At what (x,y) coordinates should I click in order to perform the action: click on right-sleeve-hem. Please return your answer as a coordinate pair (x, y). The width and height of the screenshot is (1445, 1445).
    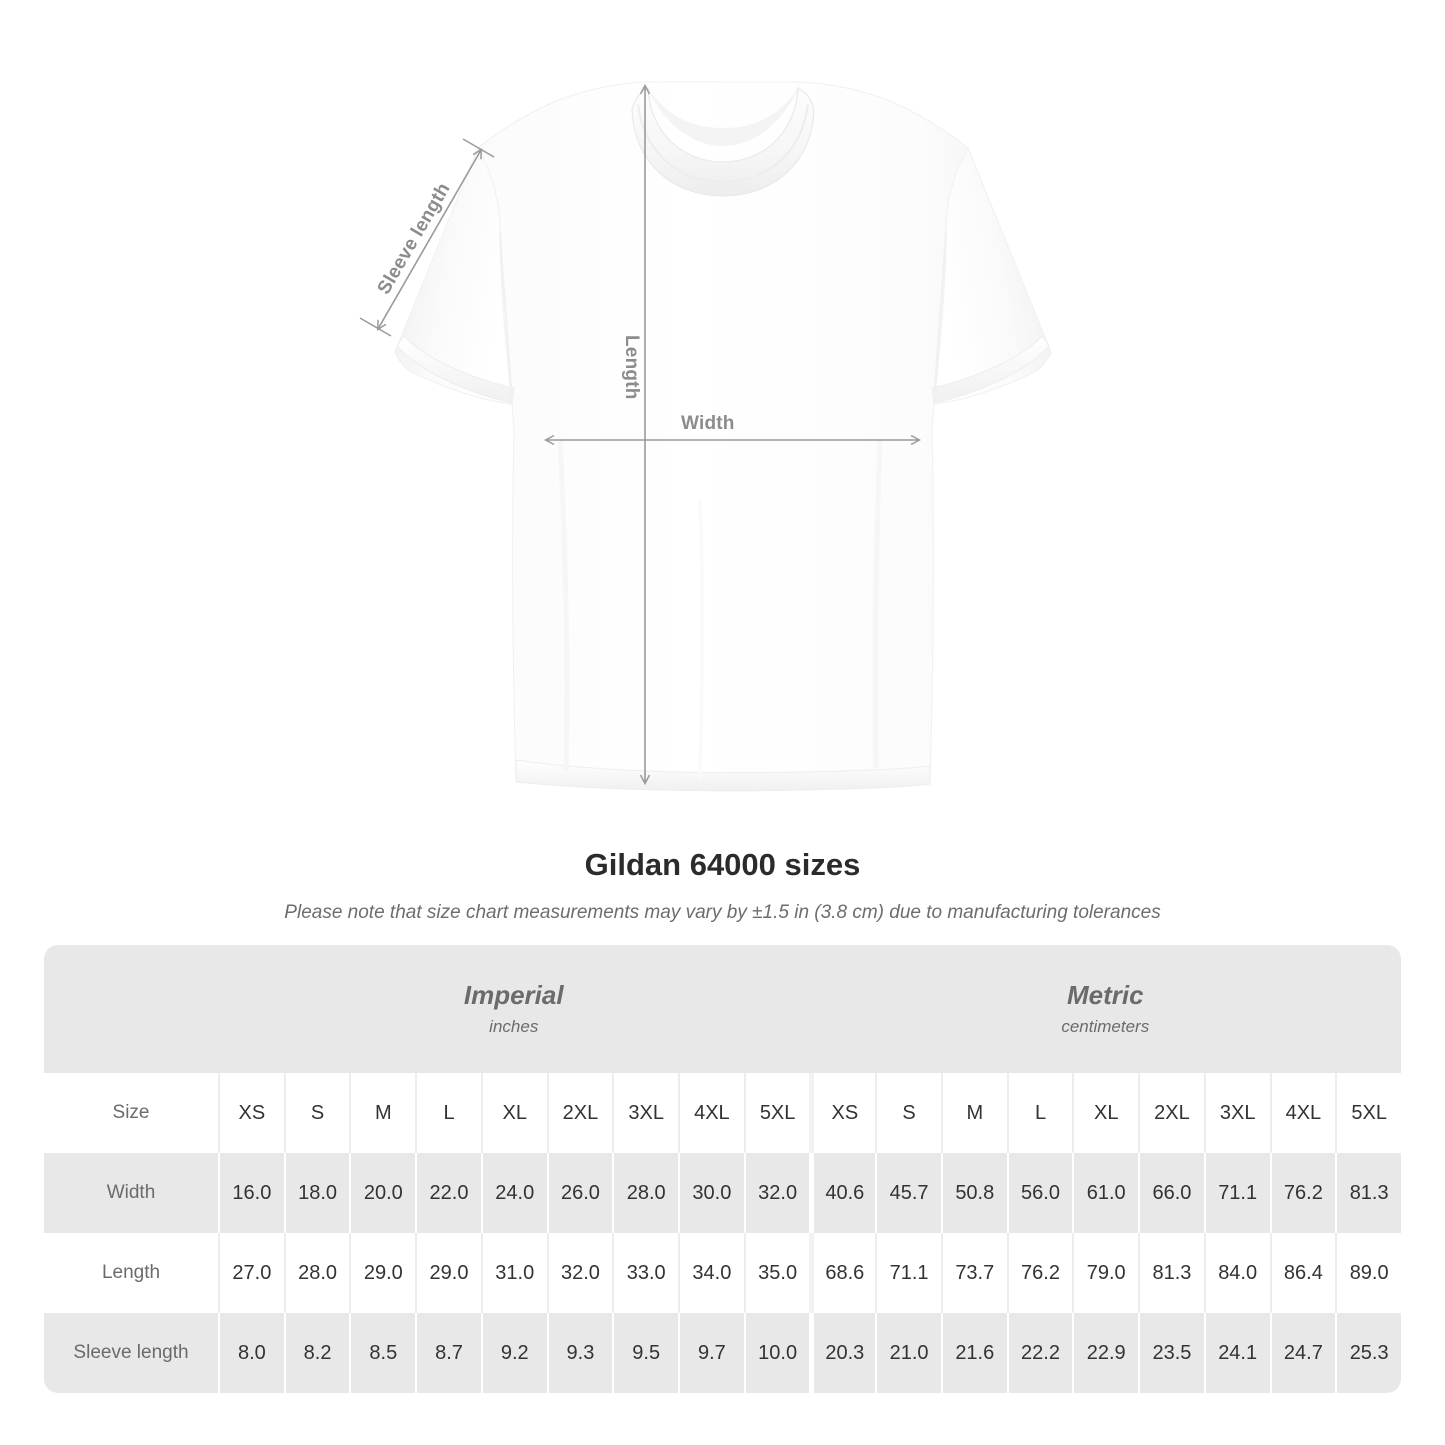
    Looking at the image, I should click on (990, 369).